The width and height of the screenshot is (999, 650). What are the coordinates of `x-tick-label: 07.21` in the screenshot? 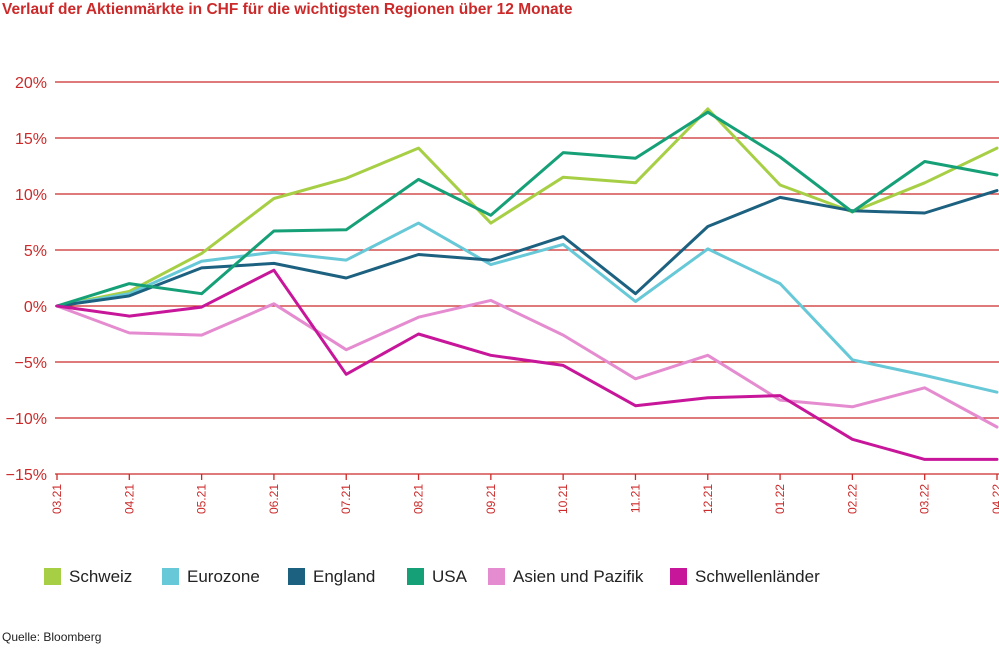 It's located at (346, 499).